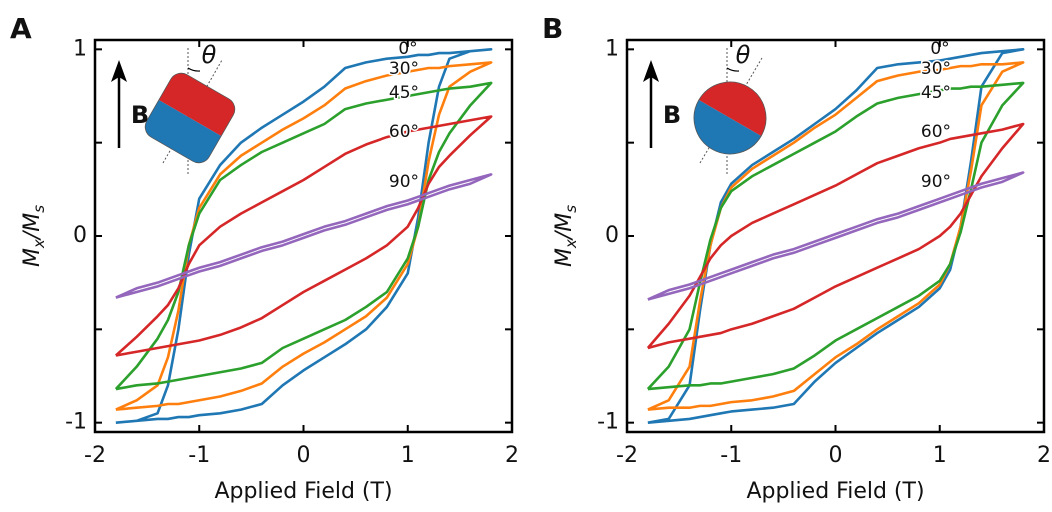 This screenshot has height=512, width=1052. I want to click on inset-b, so click(705, 112).